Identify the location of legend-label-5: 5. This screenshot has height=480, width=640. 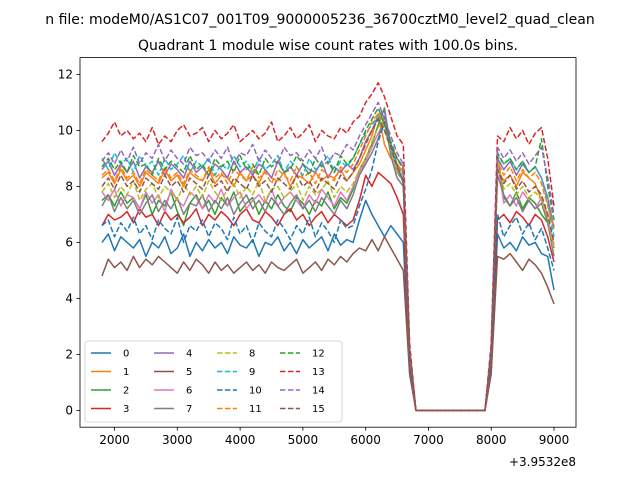
(189, 372).